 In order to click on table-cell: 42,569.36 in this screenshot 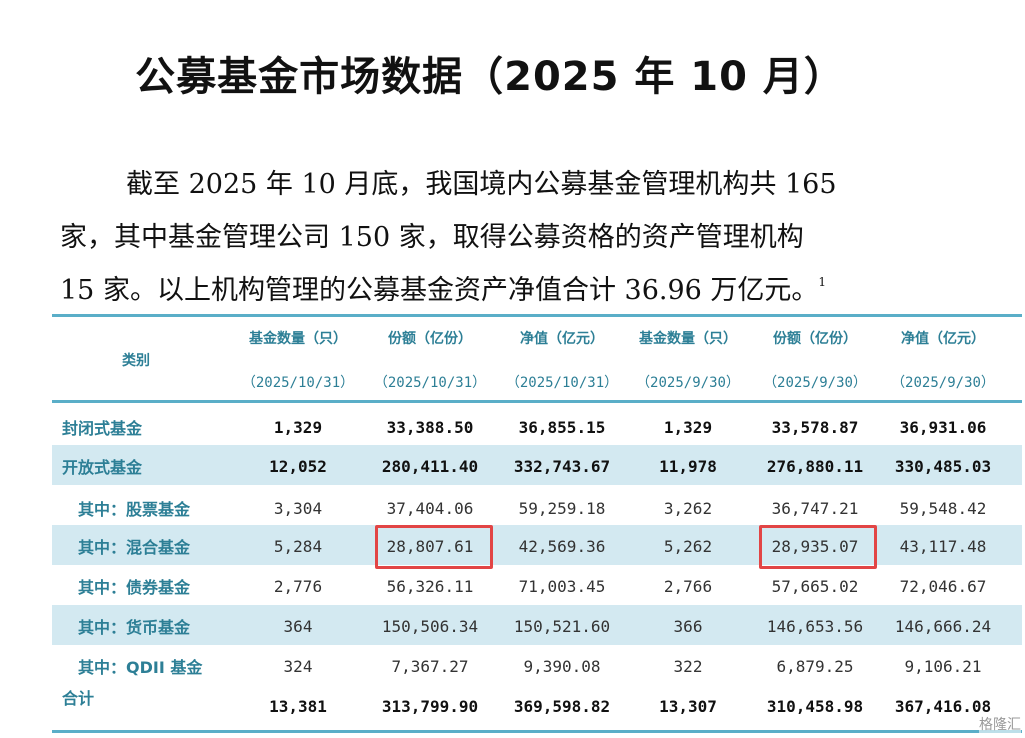, I will do `click(562, 546)`.